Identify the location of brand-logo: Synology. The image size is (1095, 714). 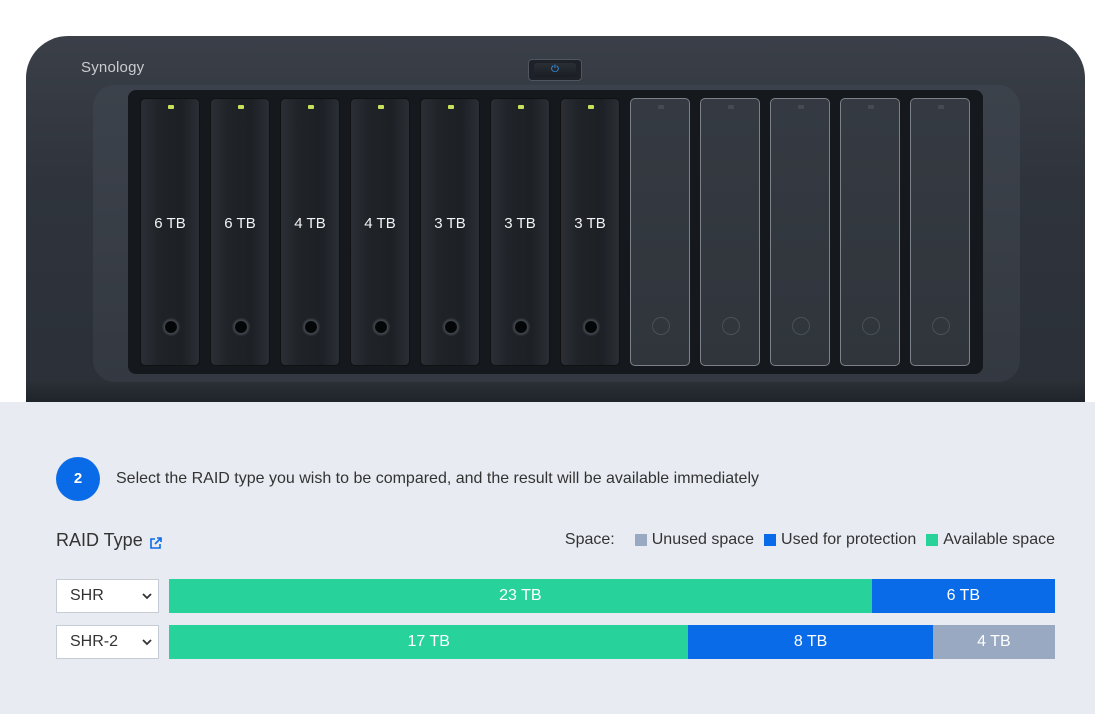
(113, 67).